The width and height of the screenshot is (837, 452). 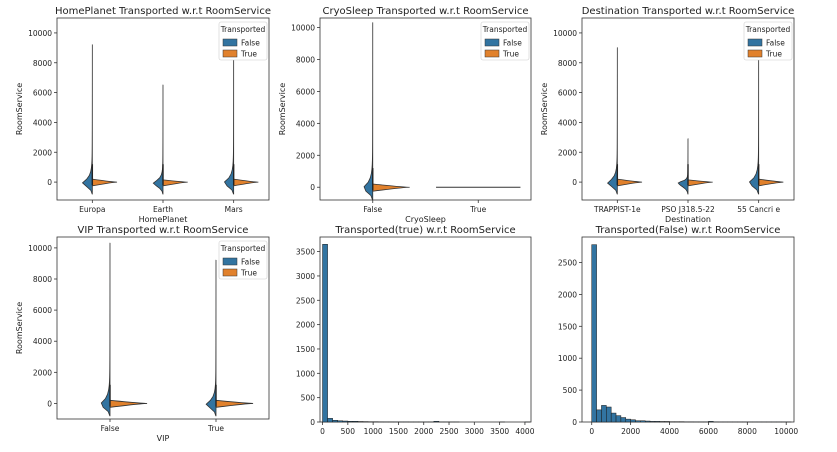 What do you see at coordinates (305, 276) in the screenshot?
I see `y-tick-label: 3000` at bounding box center [305, 276].